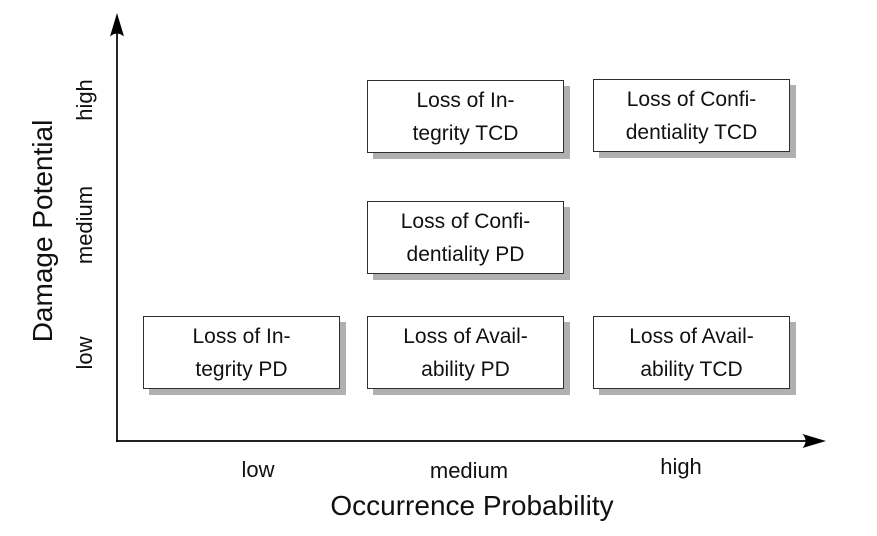 This screenshot has height=536, width=877. Describe the element at coordinates (241, 369) in the screenshot. I see `box-label-line: tegrity PD` at that location.